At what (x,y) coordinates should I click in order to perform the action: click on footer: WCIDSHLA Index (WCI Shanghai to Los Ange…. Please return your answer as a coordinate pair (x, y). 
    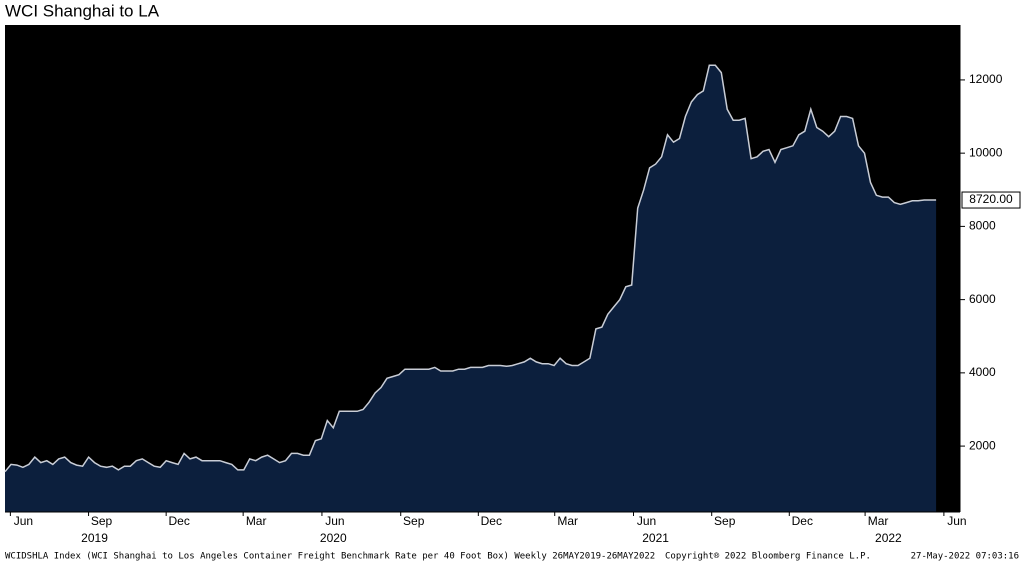
    Looking at the image, I should click on (330, 557).